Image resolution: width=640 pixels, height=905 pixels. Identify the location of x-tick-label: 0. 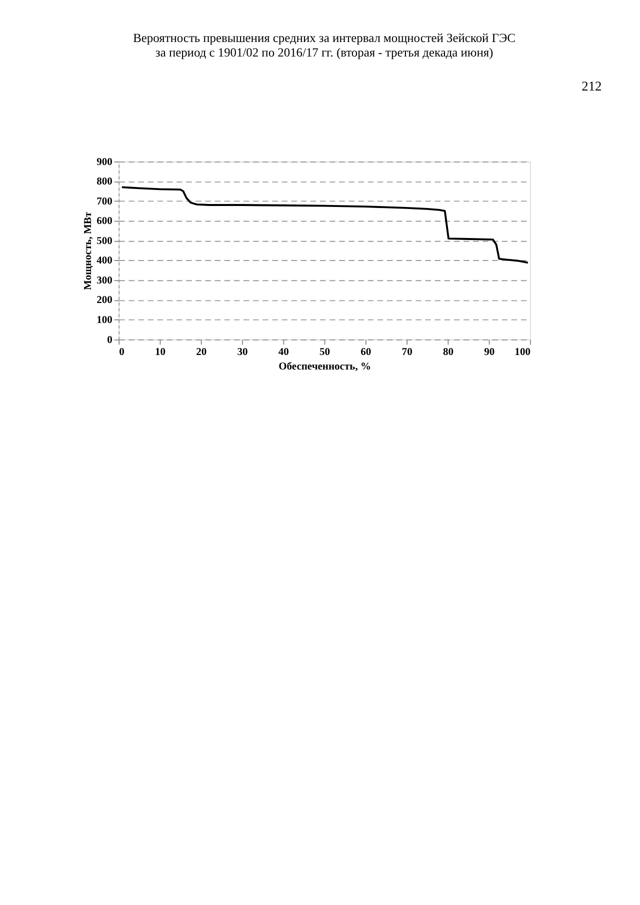
(121, 352).